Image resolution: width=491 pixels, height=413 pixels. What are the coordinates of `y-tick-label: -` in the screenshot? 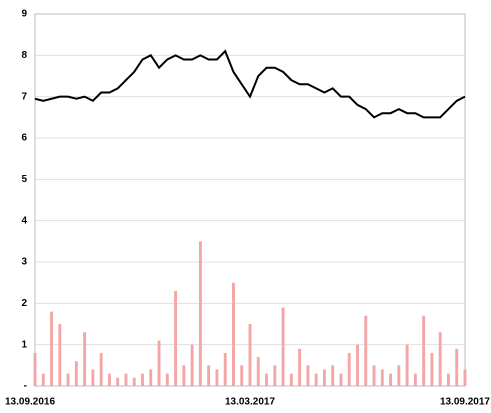 It's located at (25, 386).